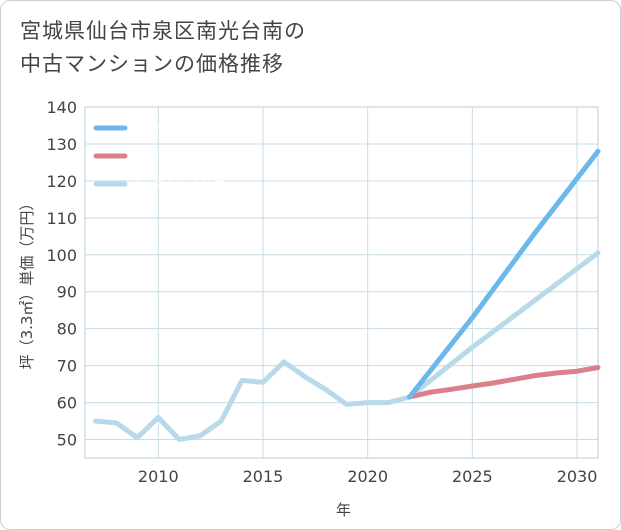  What do you see at coordinates (61, 181) in the screenshot?
I see `y-tick-label: 120` at bounding box center [61, 181].